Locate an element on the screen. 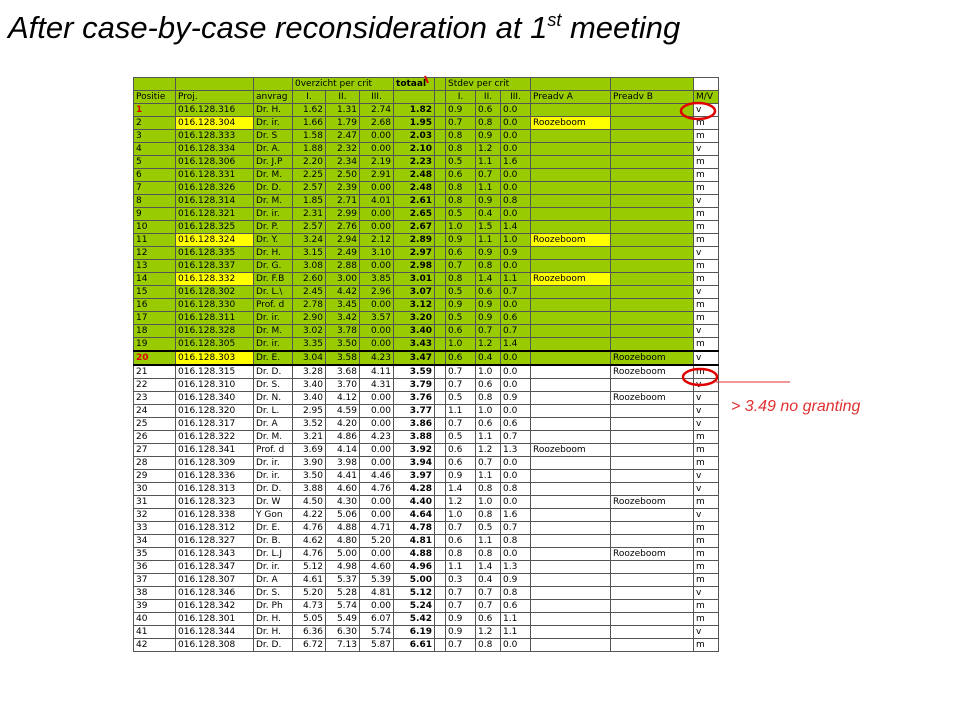  cell: 16 is located at coordinates (154, 305).